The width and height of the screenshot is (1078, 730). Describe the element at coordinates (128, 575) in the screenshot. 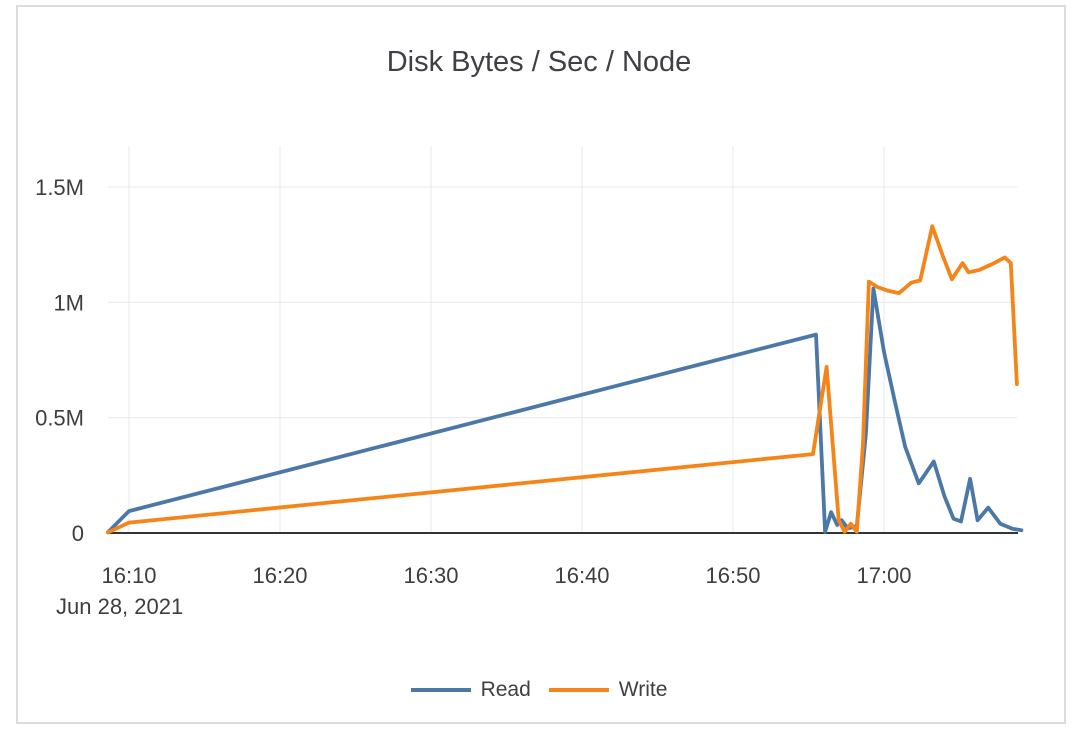

I see `x-tick-label: 16:10` at that location.